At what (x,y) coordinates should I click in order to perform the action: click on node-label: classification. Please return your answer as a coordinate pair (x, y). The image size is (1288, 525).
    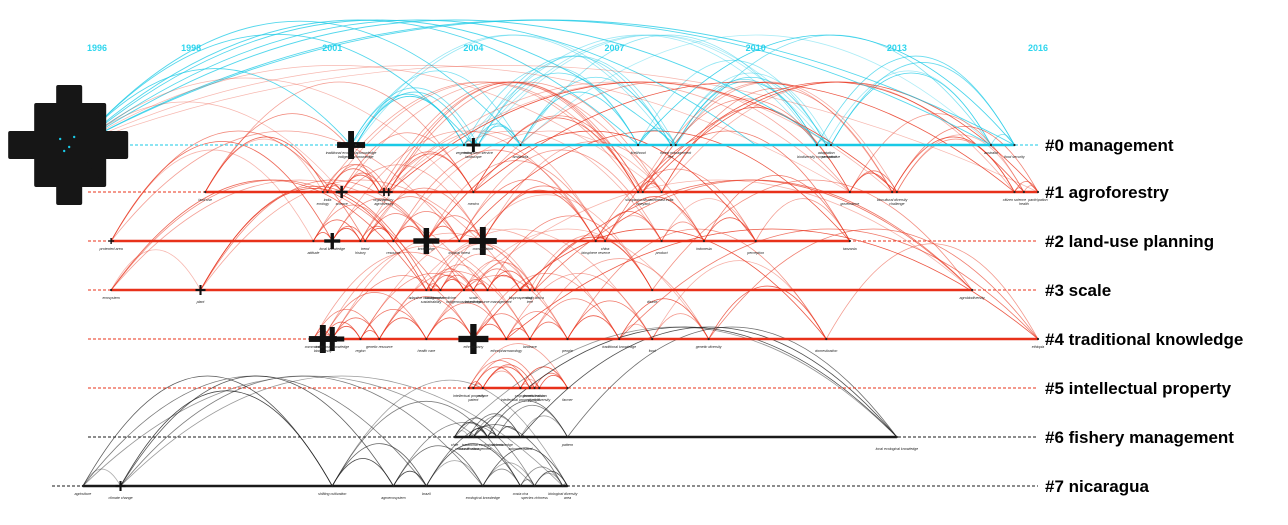
    Looking at the image, I should click on (469, 449).